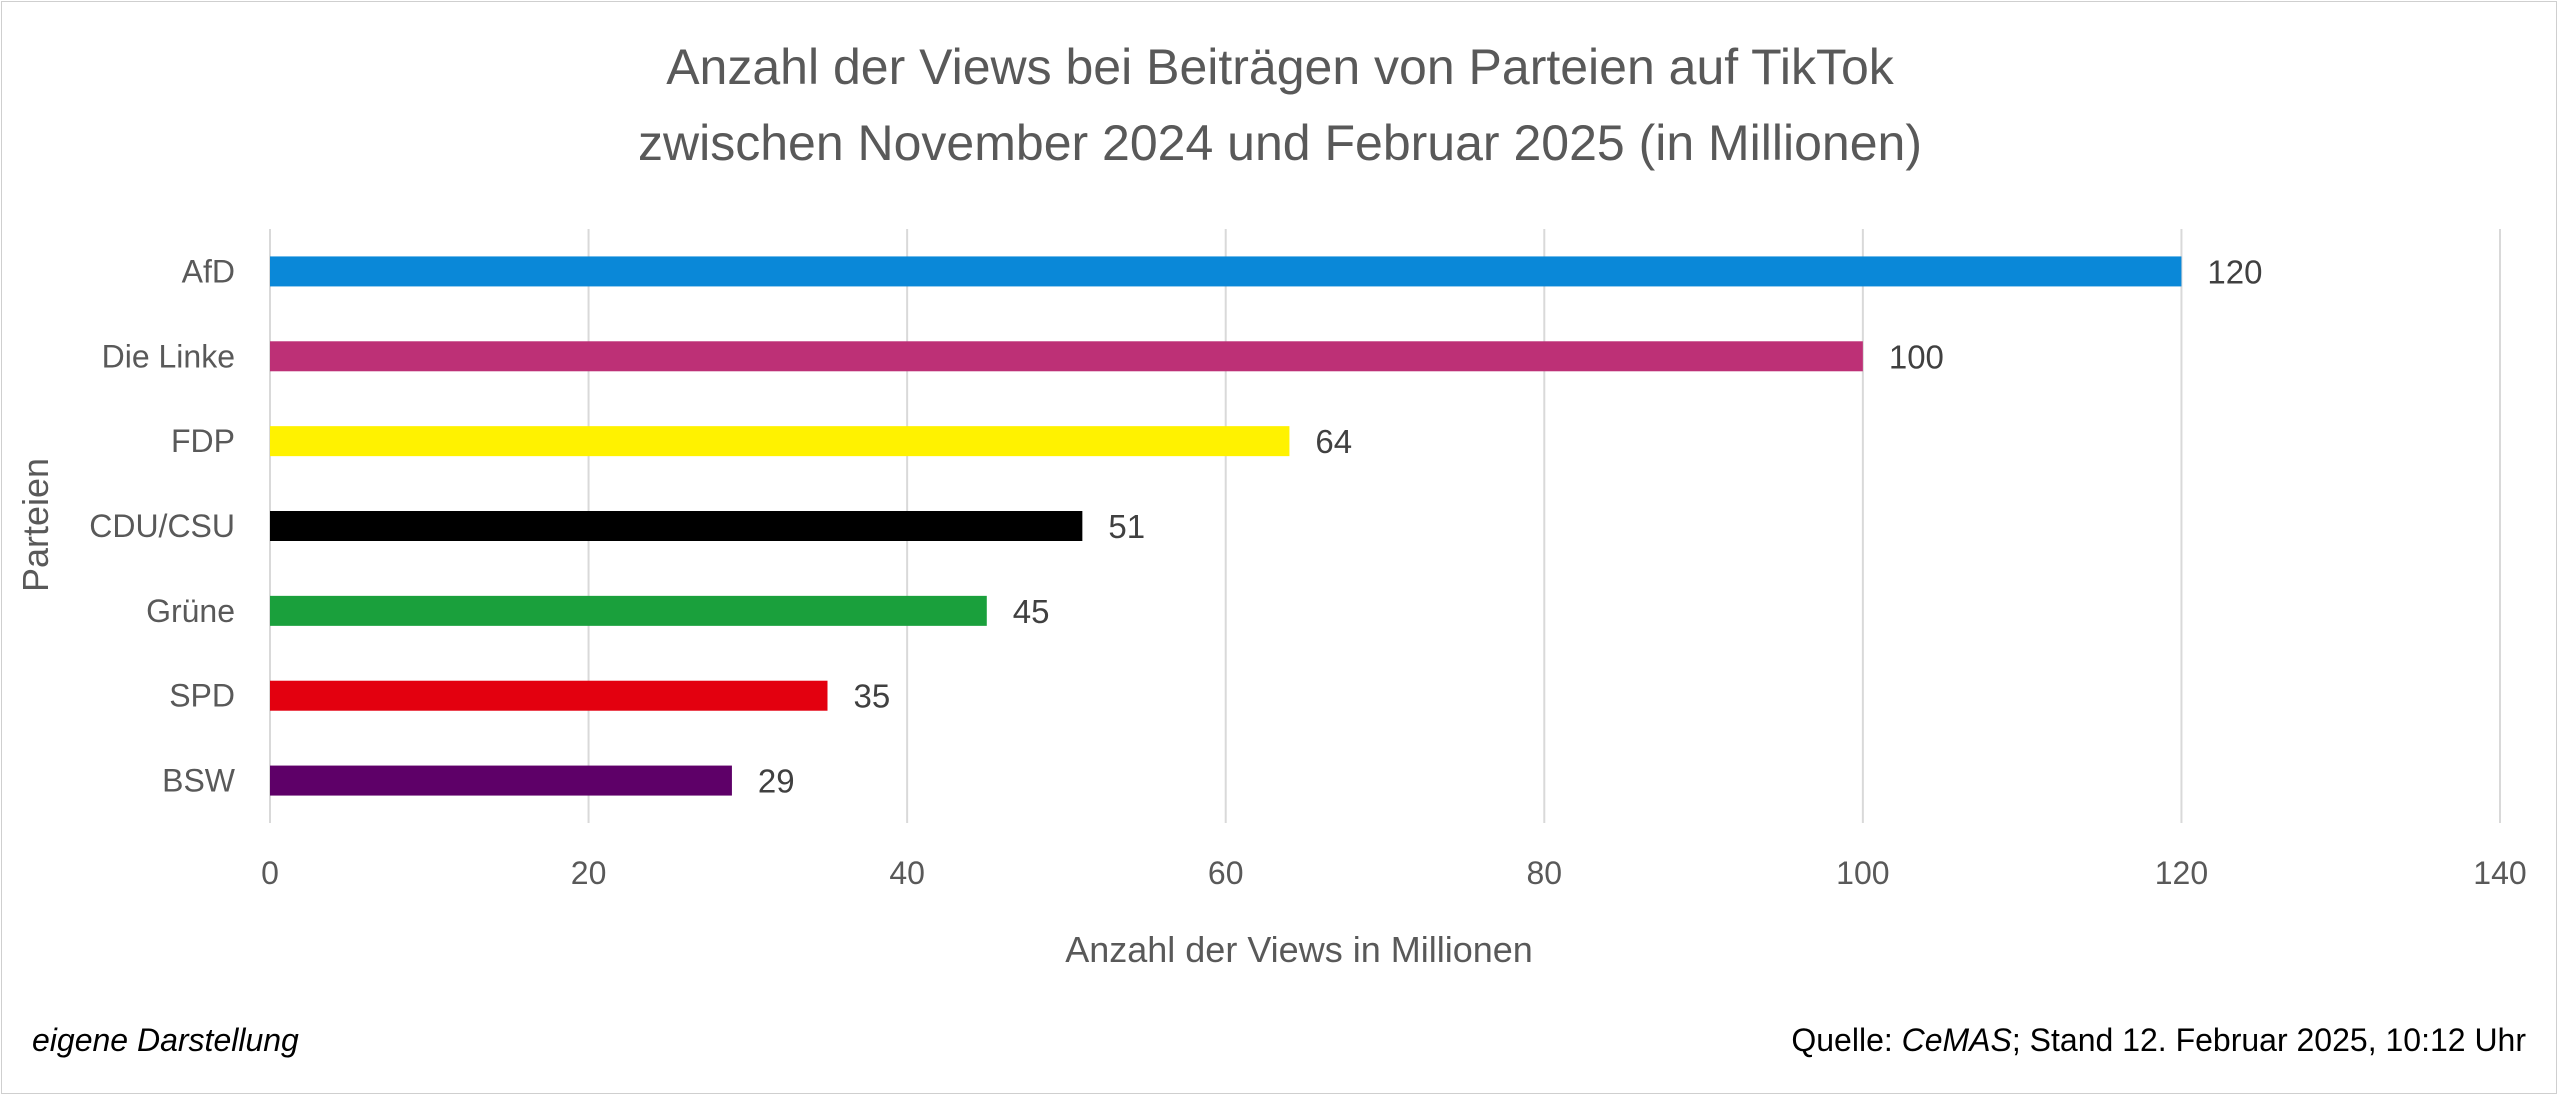  I want to click on category-label: Grüne, so click(190, 611).